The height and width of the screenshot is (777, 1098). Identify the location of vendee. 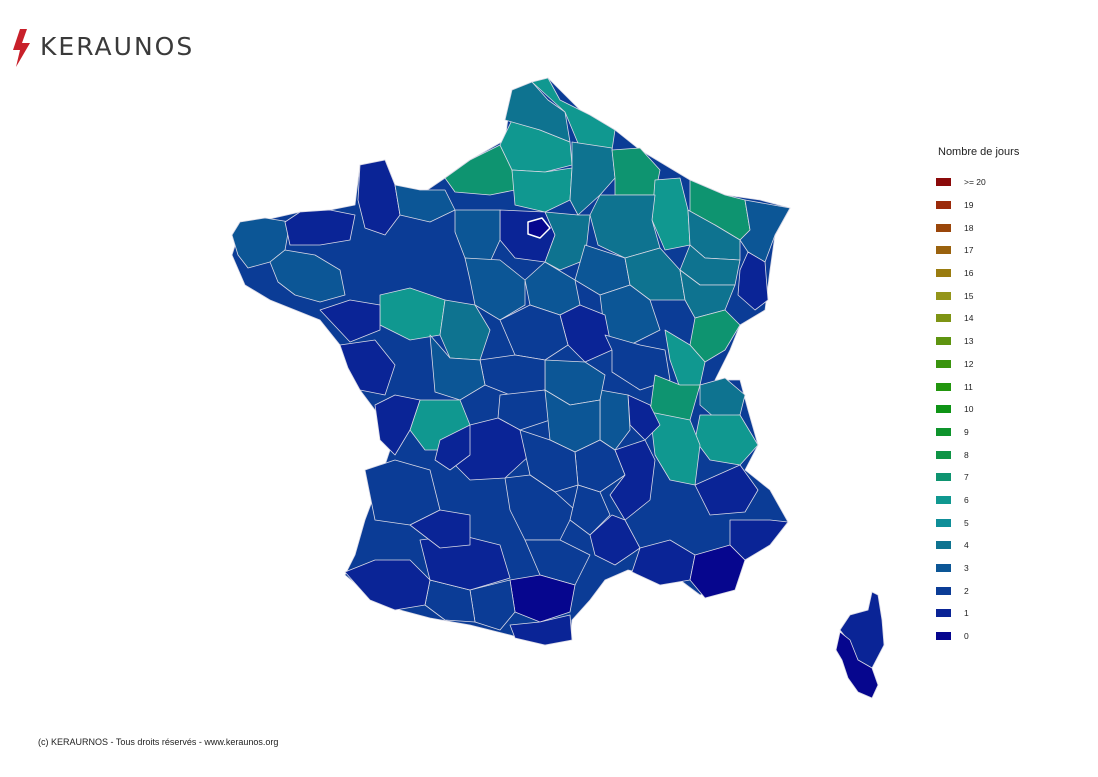
(367, 367).